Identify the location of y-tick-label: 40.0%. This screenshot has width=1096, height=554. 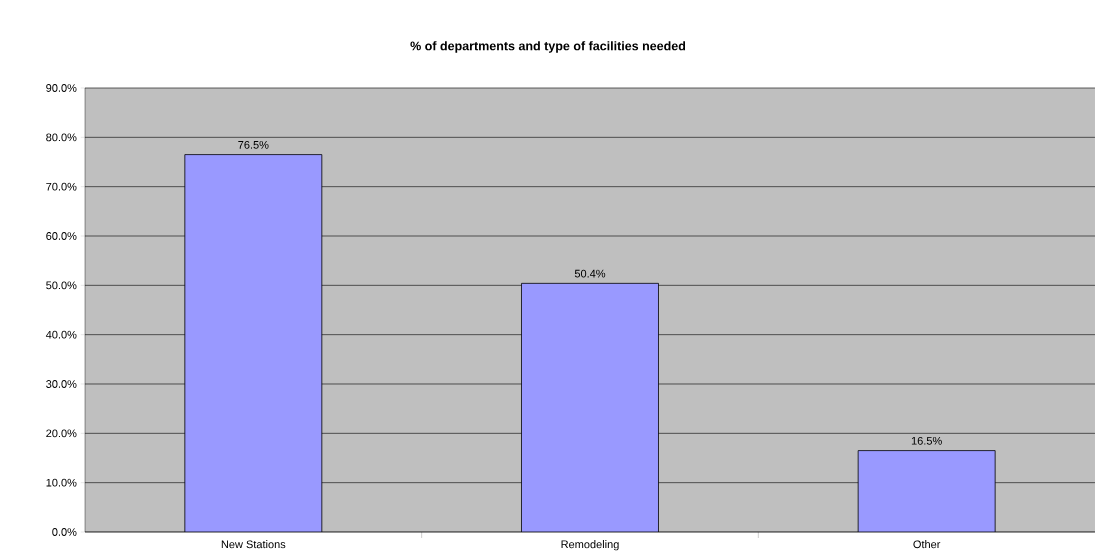
(61, 334).